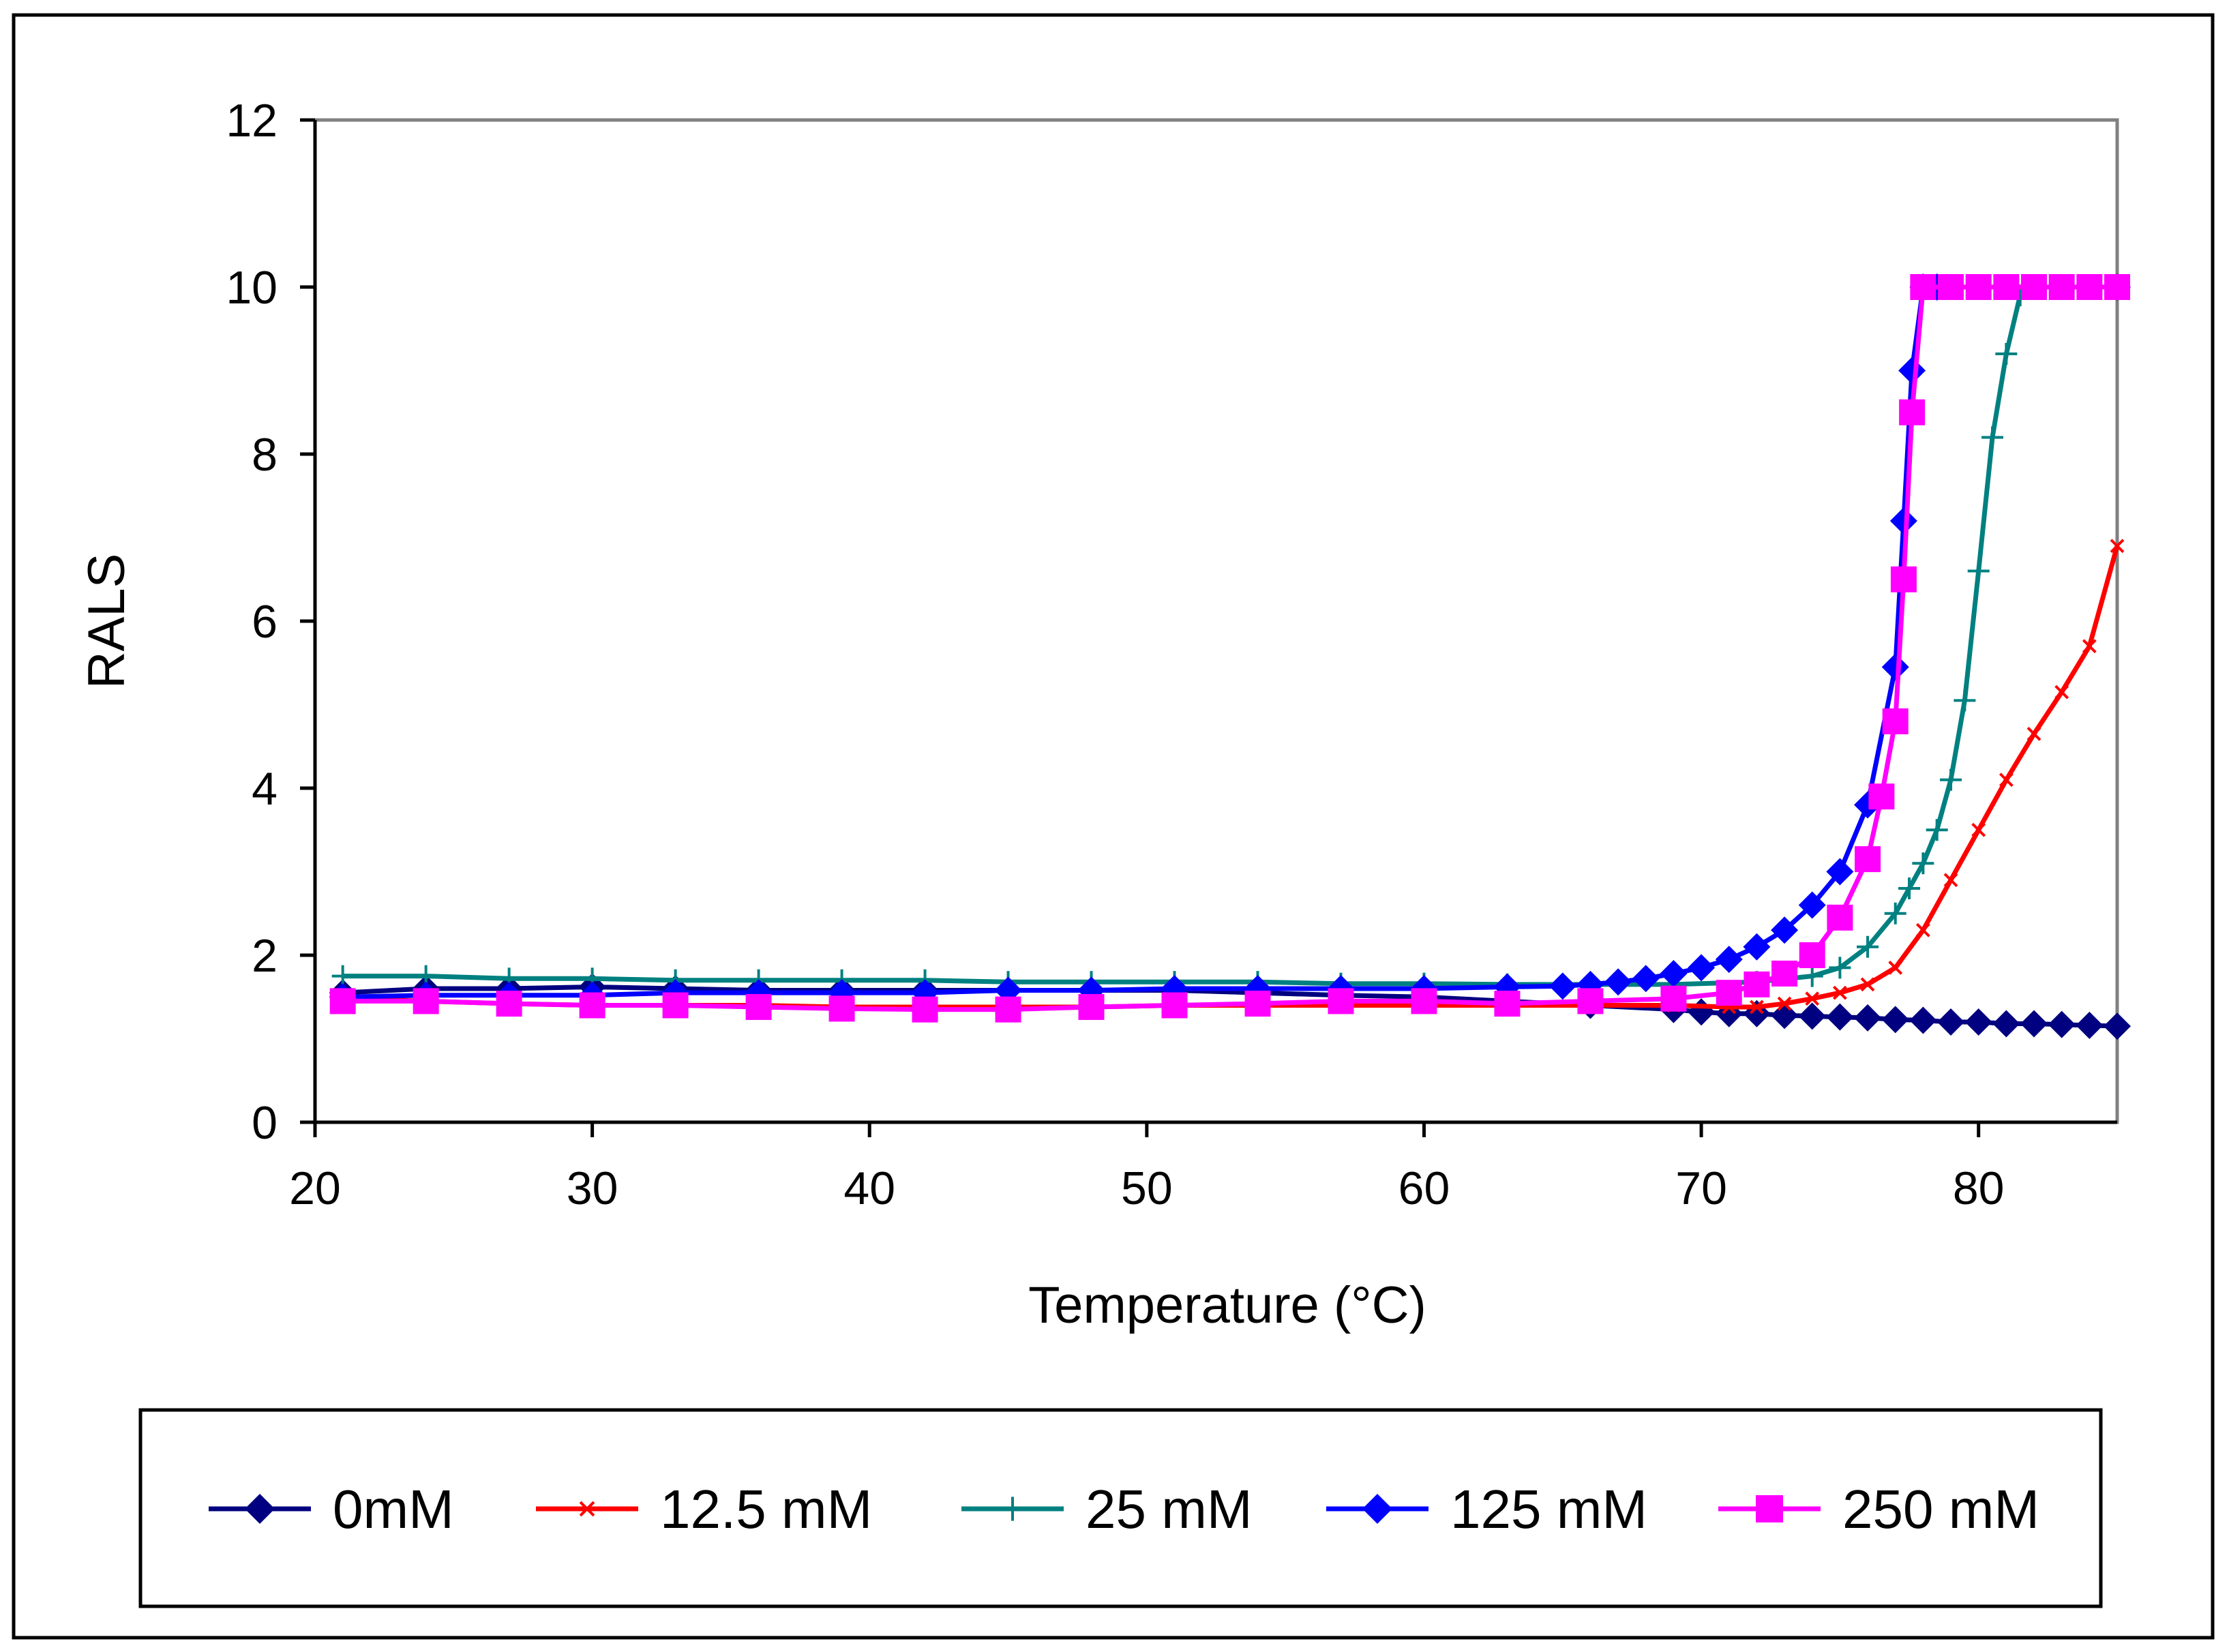 The width and height of the screenshot is (2229, 1652). I want to click on y-tick-label: 6, so click(265, 622).